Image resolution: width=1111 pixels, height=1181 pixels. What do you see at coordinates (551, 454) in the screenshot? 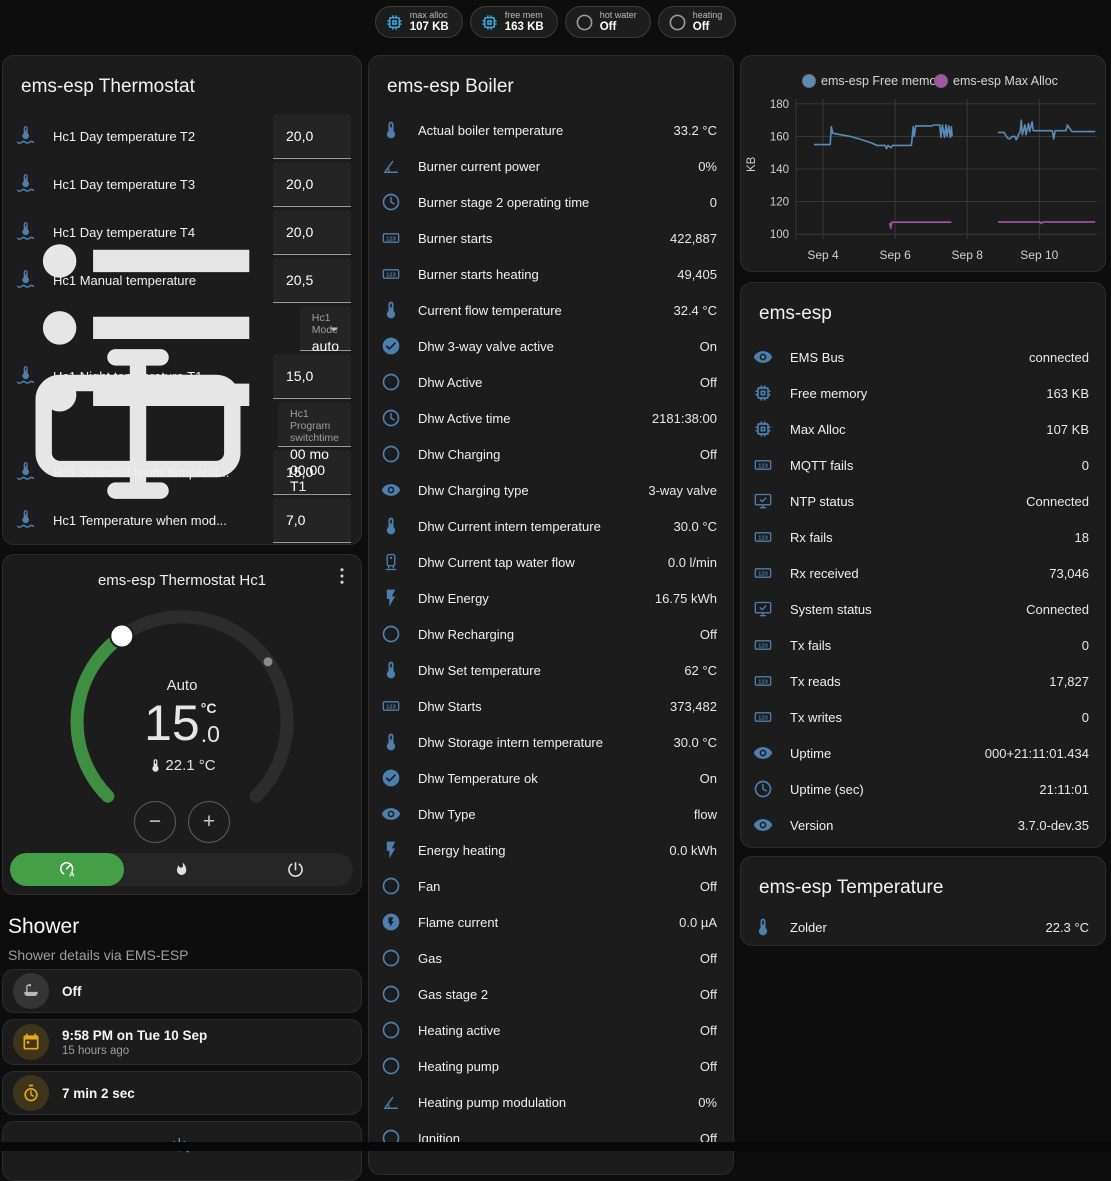
I see `entity-row: Dhw Charging Off` at bounding box center [551, 454].